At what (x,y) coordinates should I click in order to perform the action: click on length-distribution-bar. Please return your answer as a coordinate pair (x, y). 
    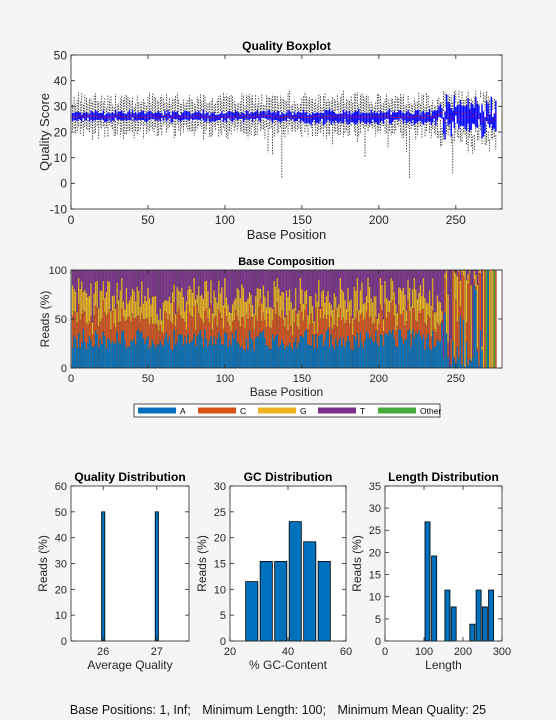
    Looking at the image, I should click on (453, 624).